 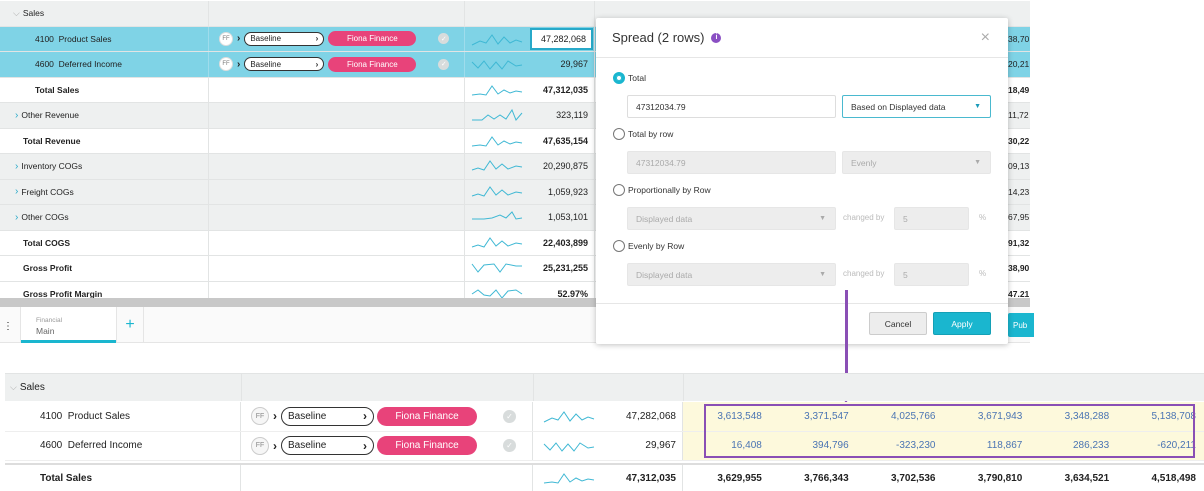 What do you see at coordinates (746, 446) in the screenshot?
I see `month-value: 16,408` at bounding box center [746, 446].